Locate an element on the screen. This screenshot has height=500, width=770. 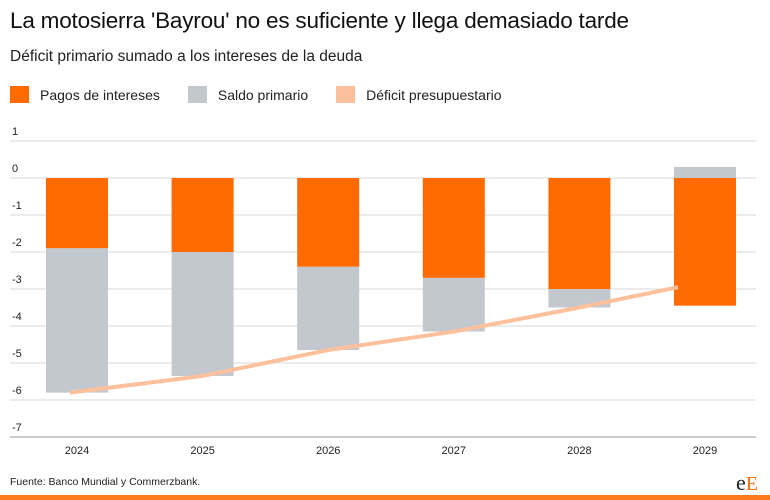
x-tick-label: 2026 is located at coordinates (328, 451).